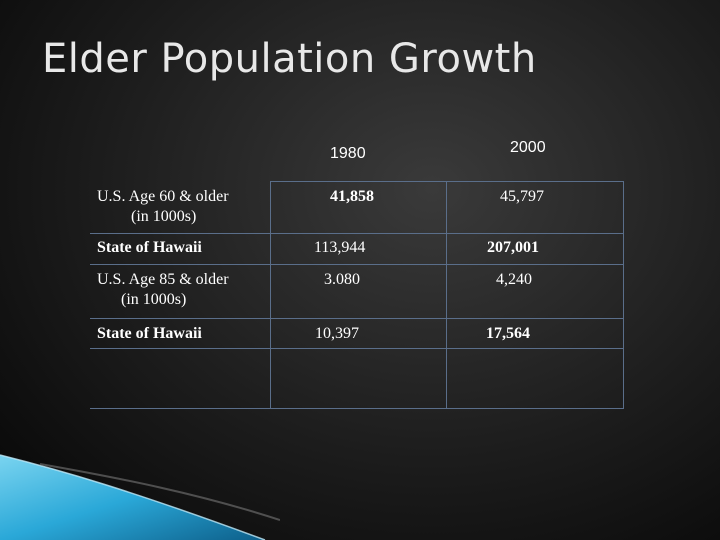 This screenshot has width=720, height=540. What do you see at coordinates (163, 207) in the screenshot?
I see `row-label: U.S. Age 60 & older (in 1000s)` at bounding box center [163, 207].